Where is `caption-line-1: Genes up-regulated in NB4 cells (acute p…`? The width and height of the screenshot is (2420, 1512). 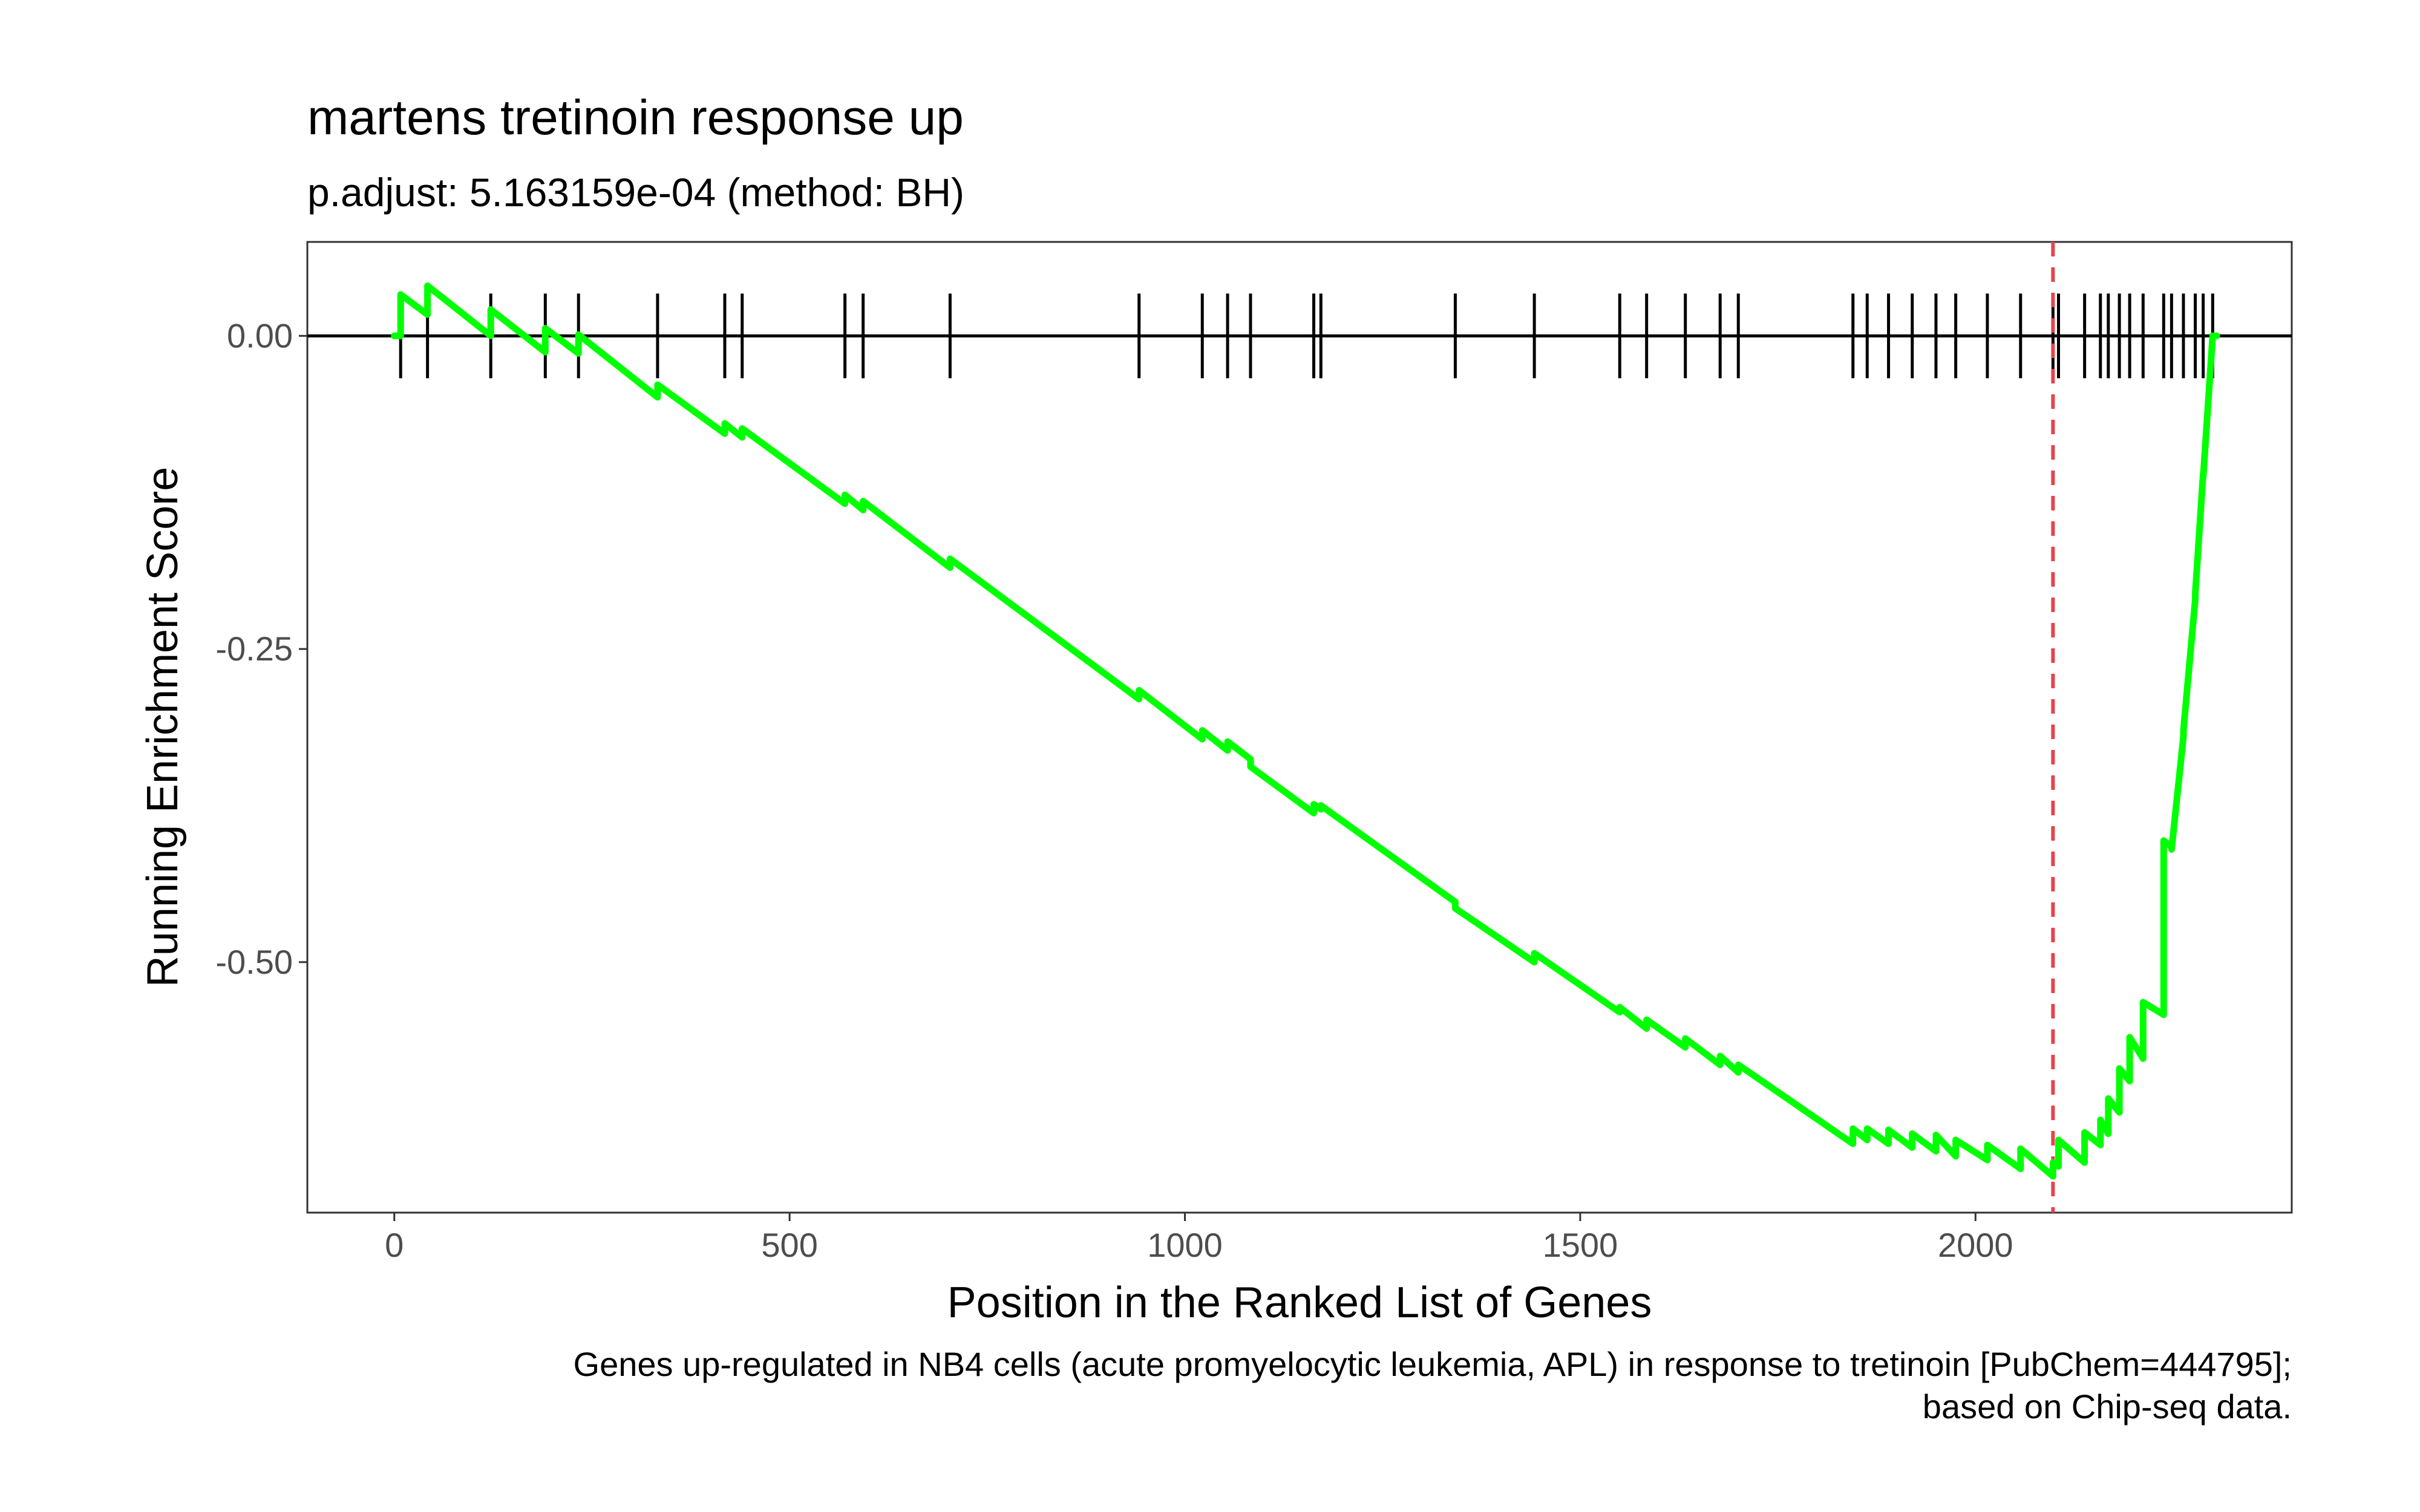
caption-line-1: Genes up-regulated in NB4 cells (acute p… is located at coordinates (1433, 1364).